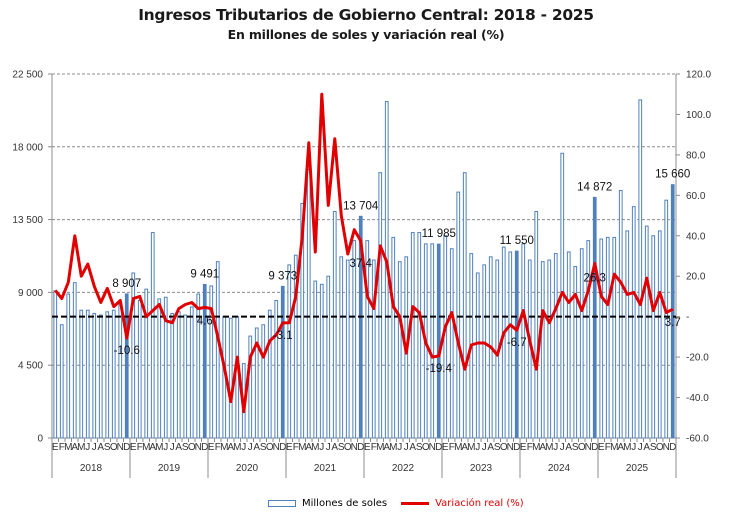 Image resolution: width=732 pixels, height=520 pixels. I want to click on left-tick-label: 0, so click(40, 439).